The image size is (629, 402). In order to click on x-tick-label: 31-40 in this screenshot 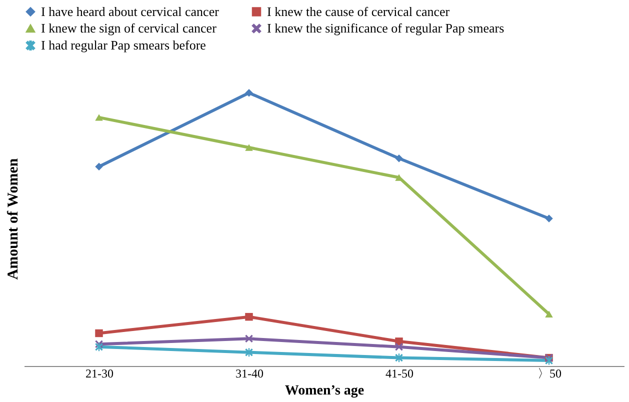, I will do `click(250, 373)`.